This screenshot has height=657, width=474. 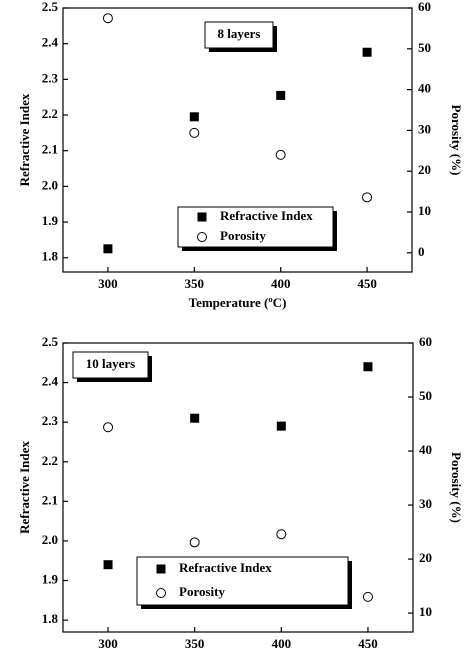 I want to click on annotation: 10 layers, so click(x=110, y=363).